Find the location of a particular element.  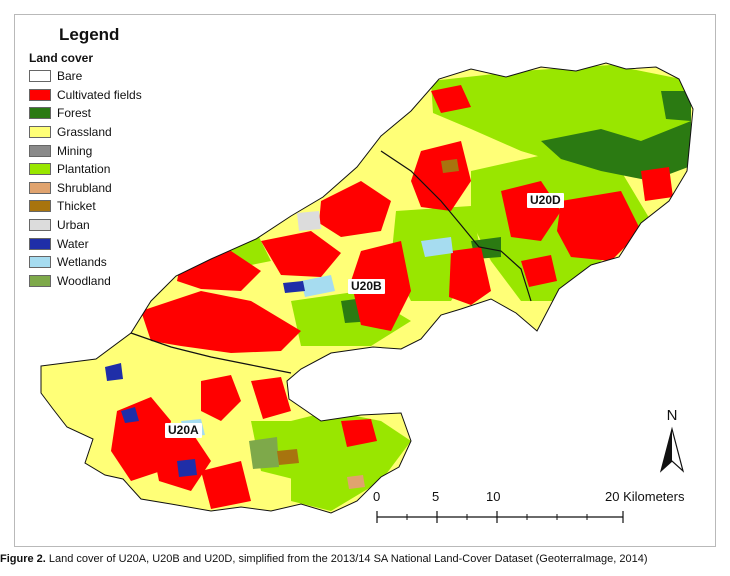

legend-item-mining: Mining is located at coordinates (104, 150).